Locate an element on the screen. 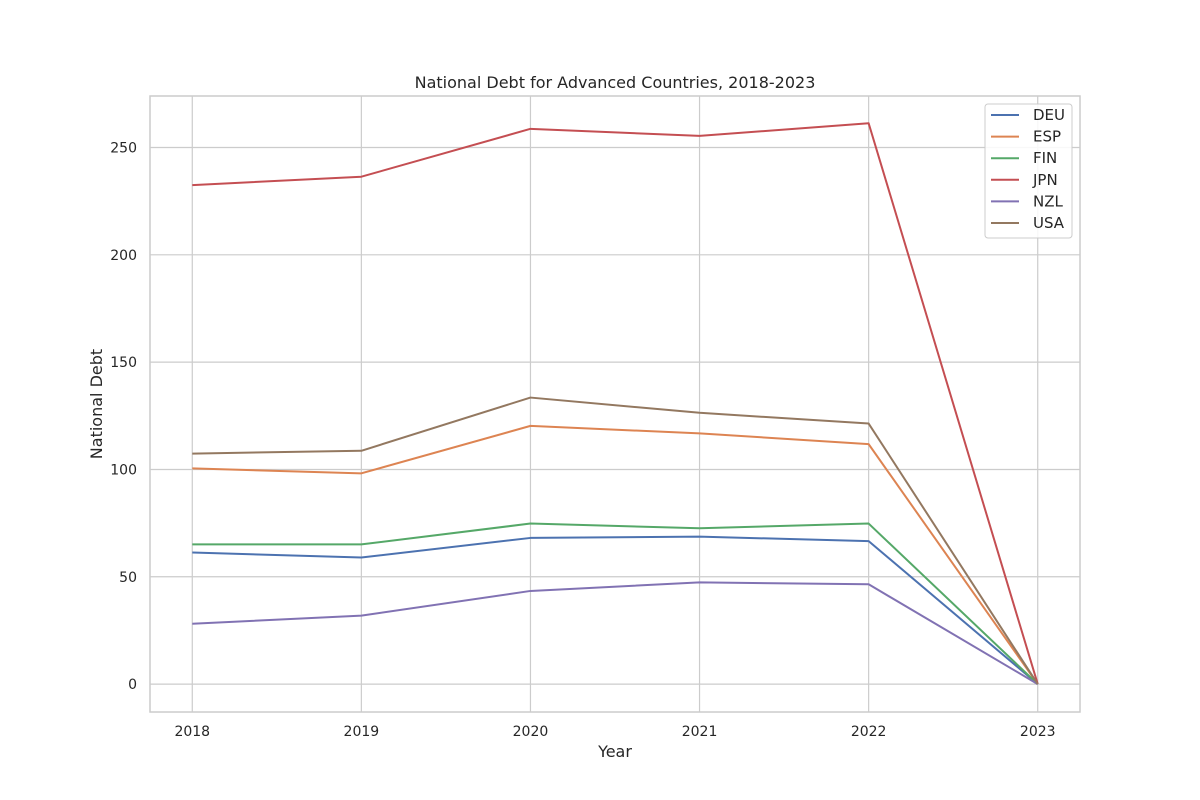 Image resolution: width=1200 pixels, height=800 pixels. x-tick-label: 2018 is located at coordinates (192, 732).